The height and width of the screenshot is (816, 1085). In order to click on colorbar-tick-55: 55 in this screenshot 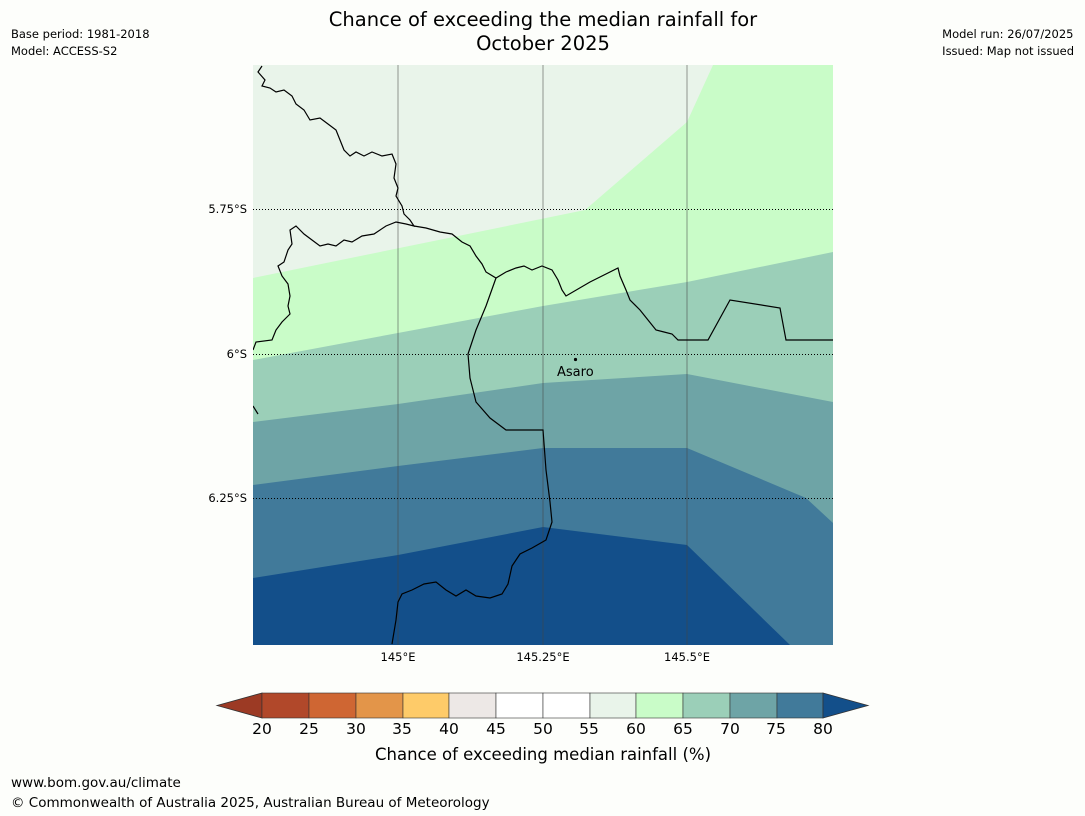, I will do `click(589, 729)`.